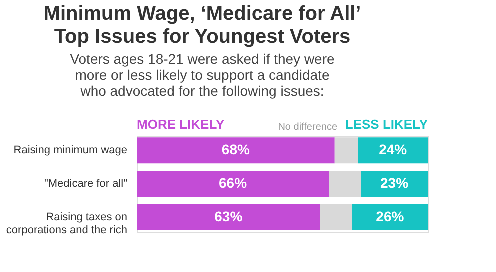 This screenshot has width=496, height=272. I want to click on chart-subtitle: Voters ages 18-21 were asked if they were more or less likely to support a candidate who advocated for the following issues:, so click(203, 75).